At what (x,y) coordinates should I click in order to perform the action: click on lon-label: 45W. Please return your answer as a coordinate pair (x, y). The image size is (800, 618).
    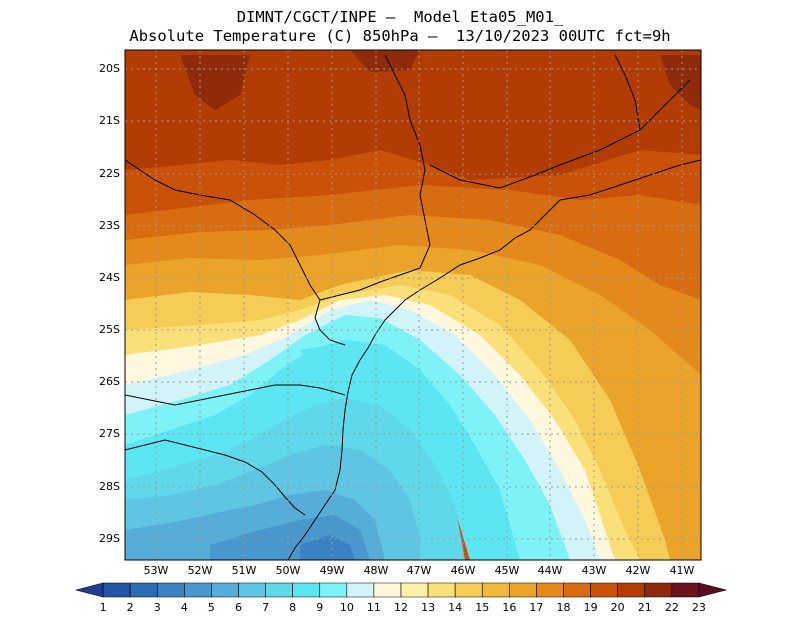
    Looking at the image, I should click on (507, 570).